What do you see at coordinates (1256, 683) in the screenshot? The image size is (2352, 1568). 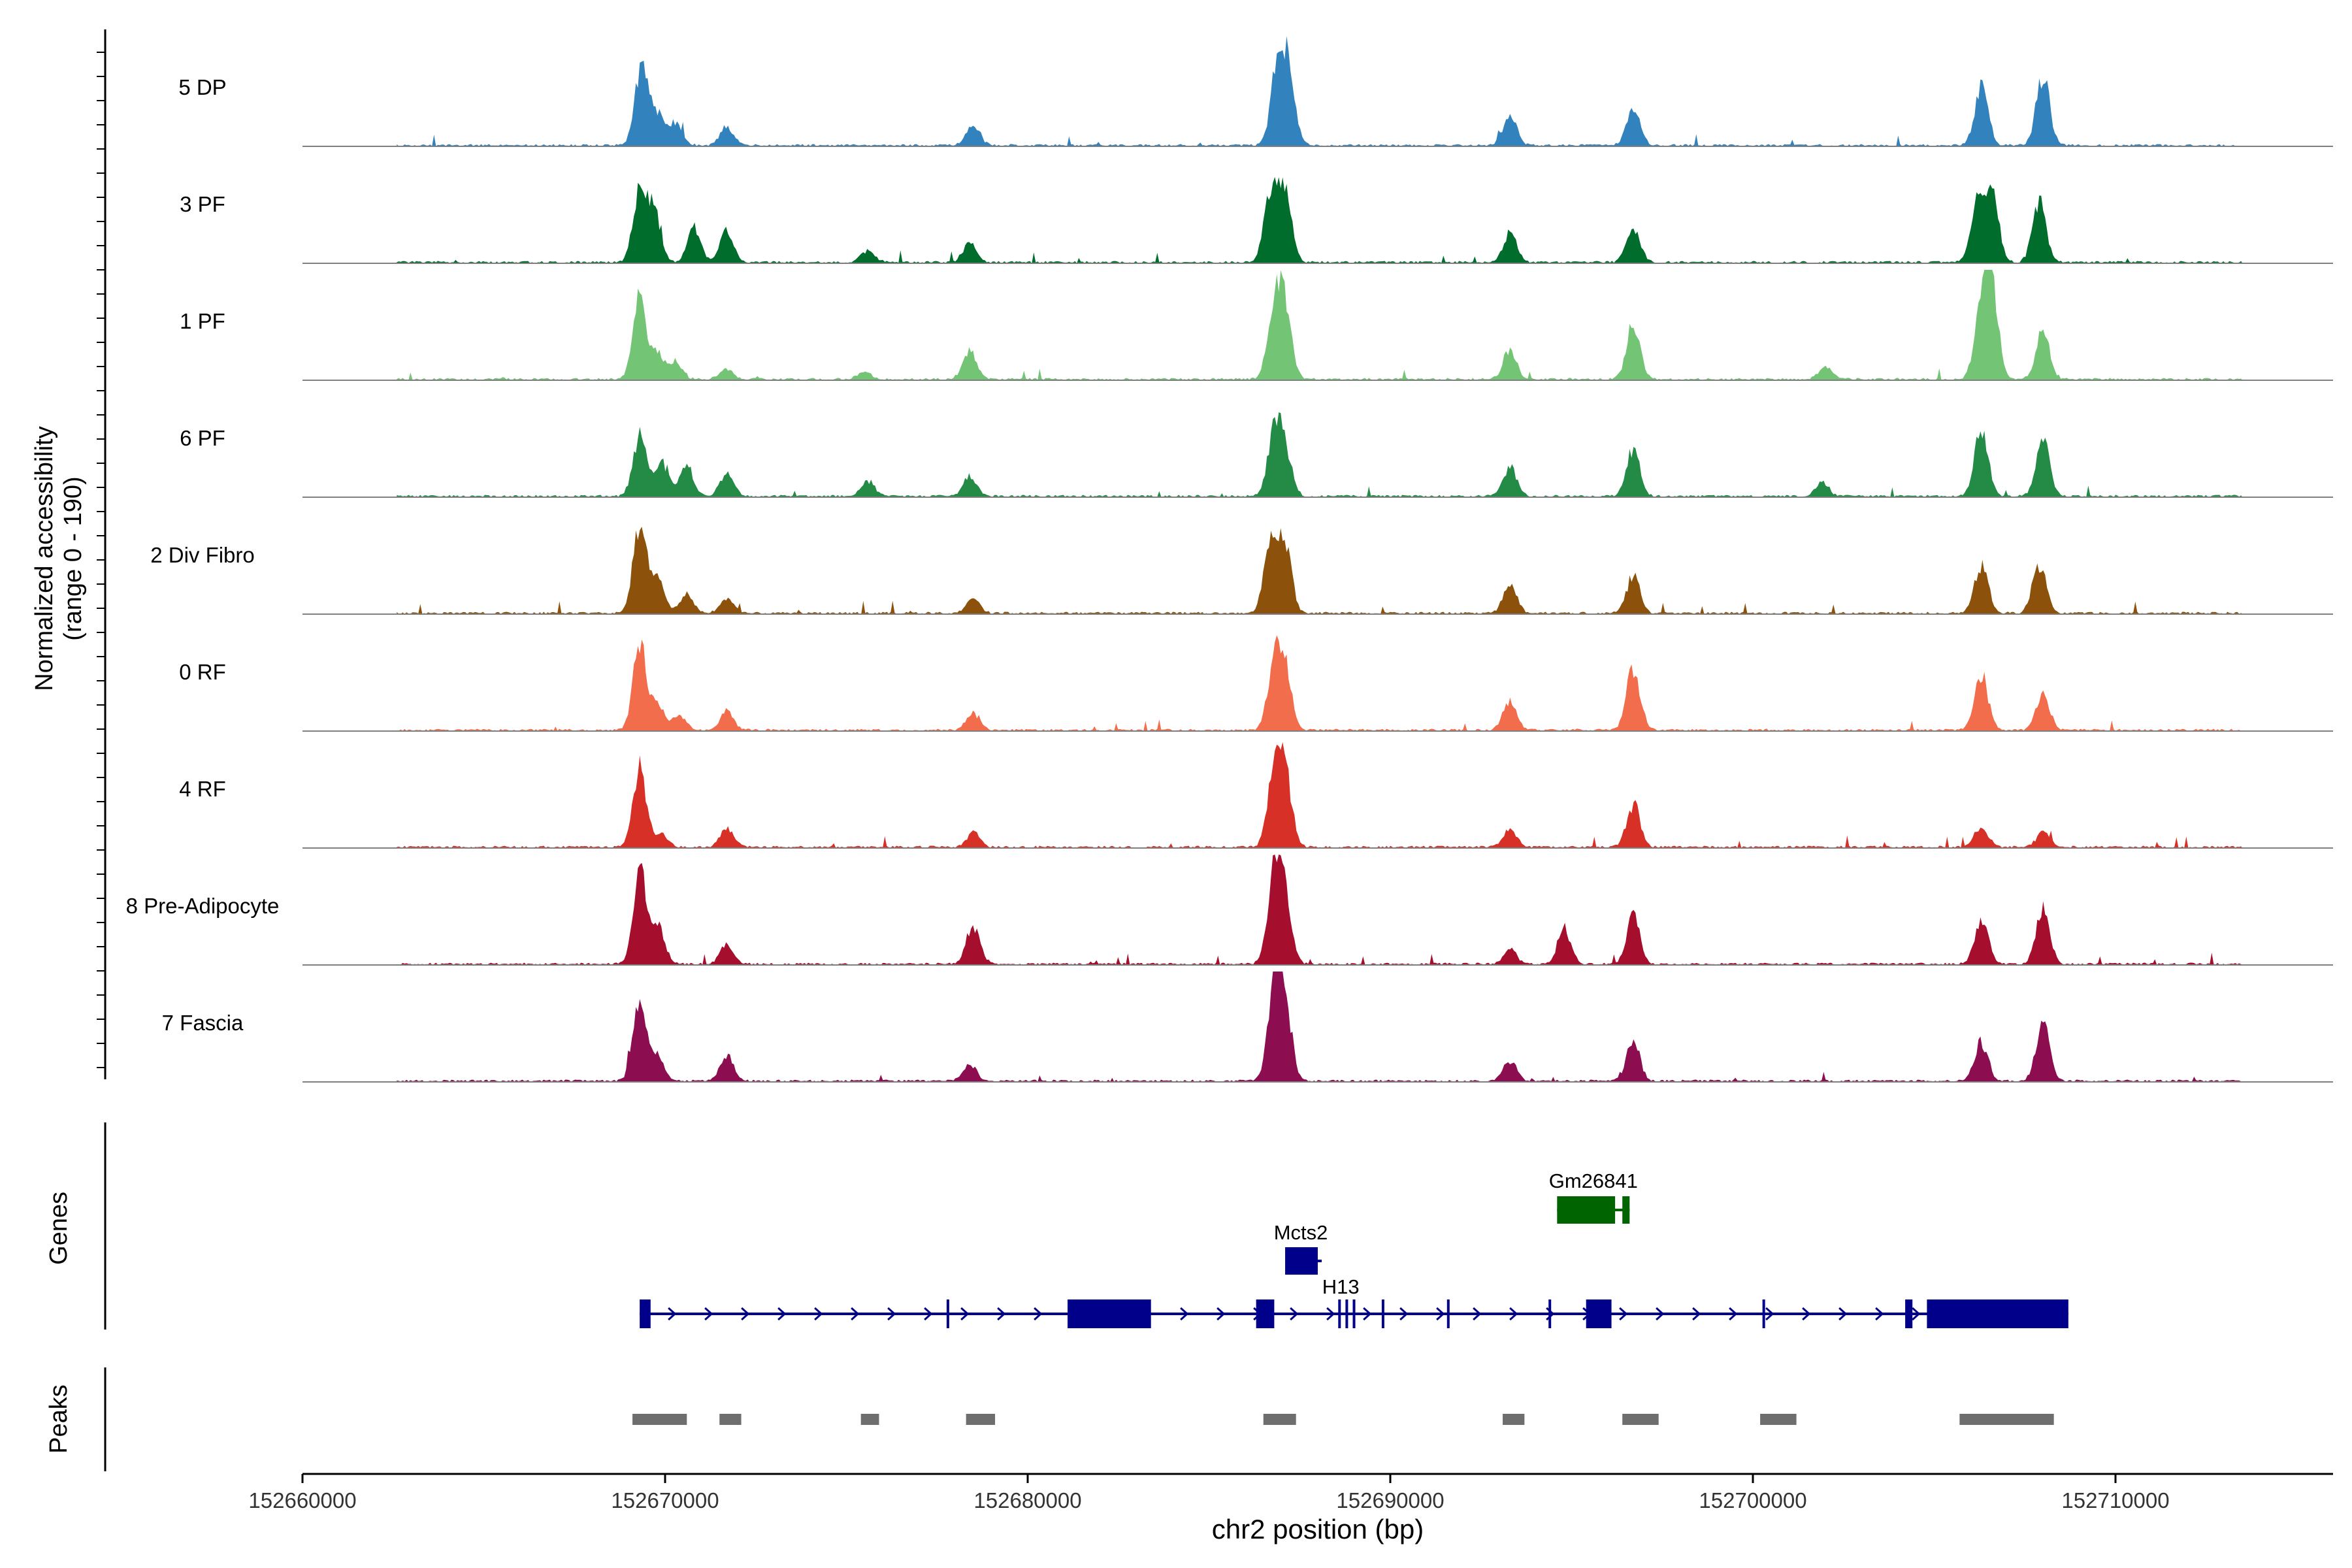 I see `coverage-track: 0 RF` at bounding box center [1256, 683].